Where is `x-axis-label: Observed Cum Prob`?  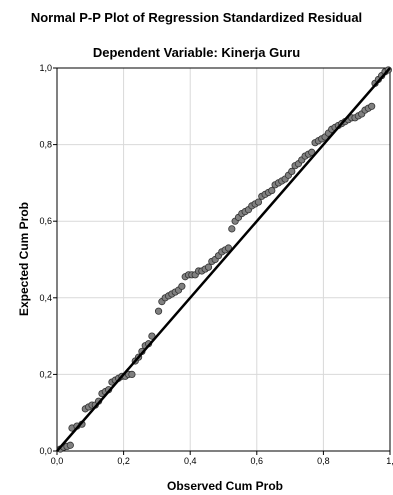 x-axis-label: Observed Cum Prob is located at coordinates (225, 486).